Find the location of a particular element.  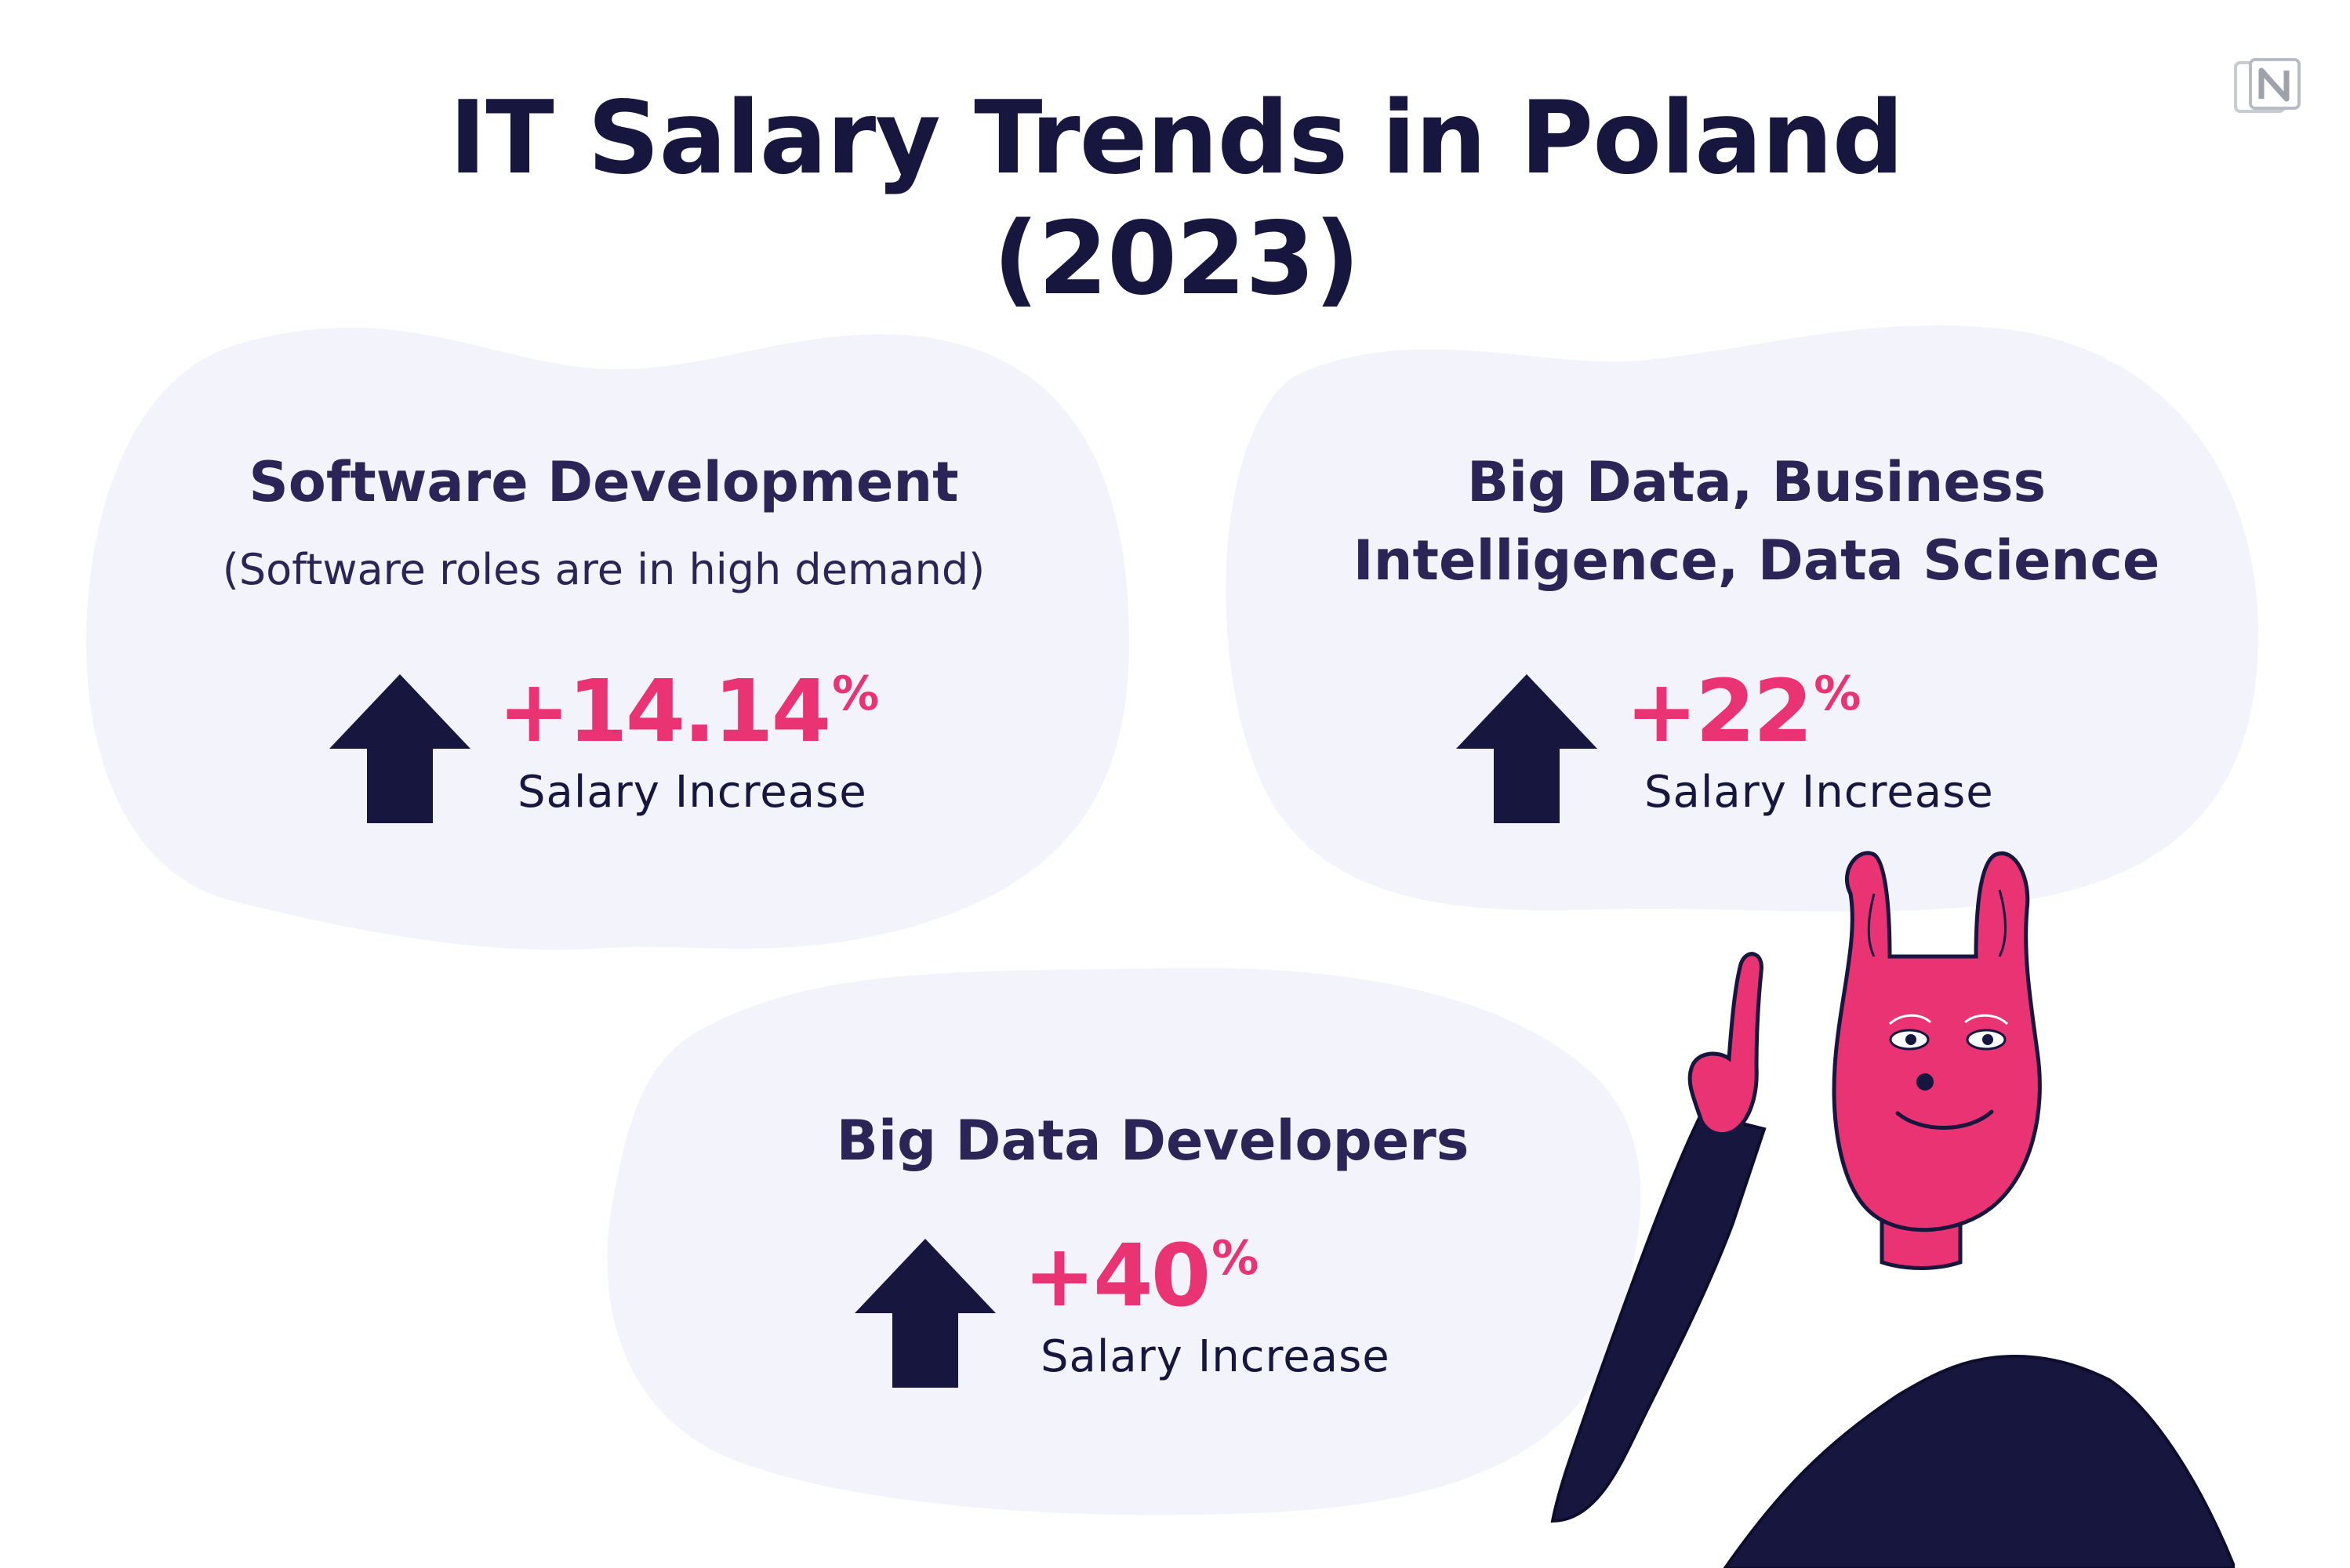

card-title-line-2: Intelligence, Data Science is located at coordinates (1756, 560).